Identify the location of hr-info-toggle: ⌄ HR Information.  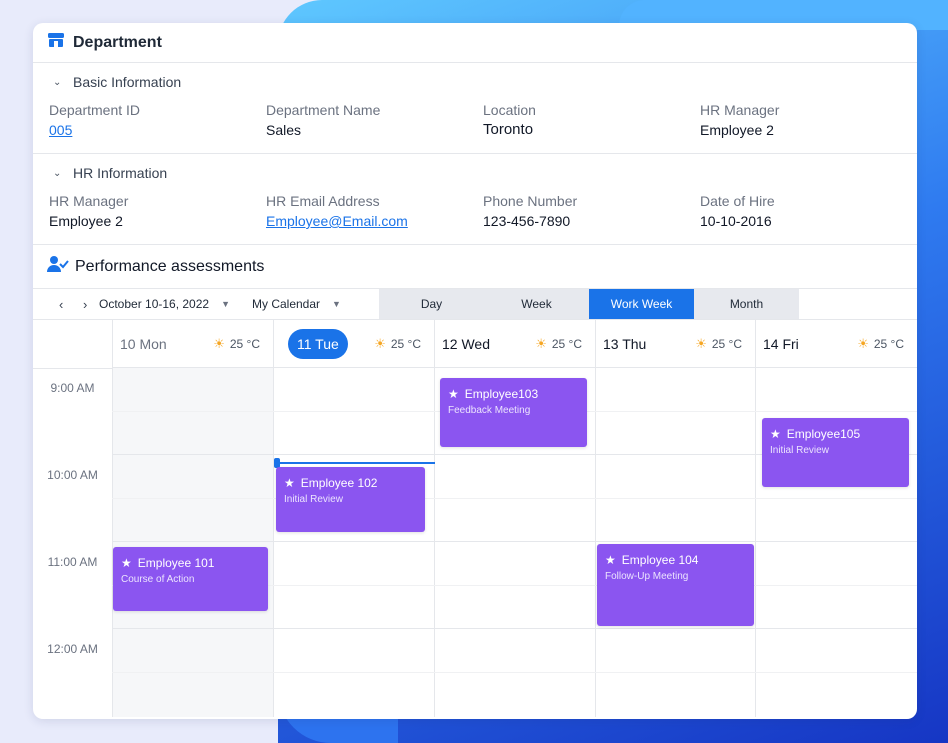
(475, 173).